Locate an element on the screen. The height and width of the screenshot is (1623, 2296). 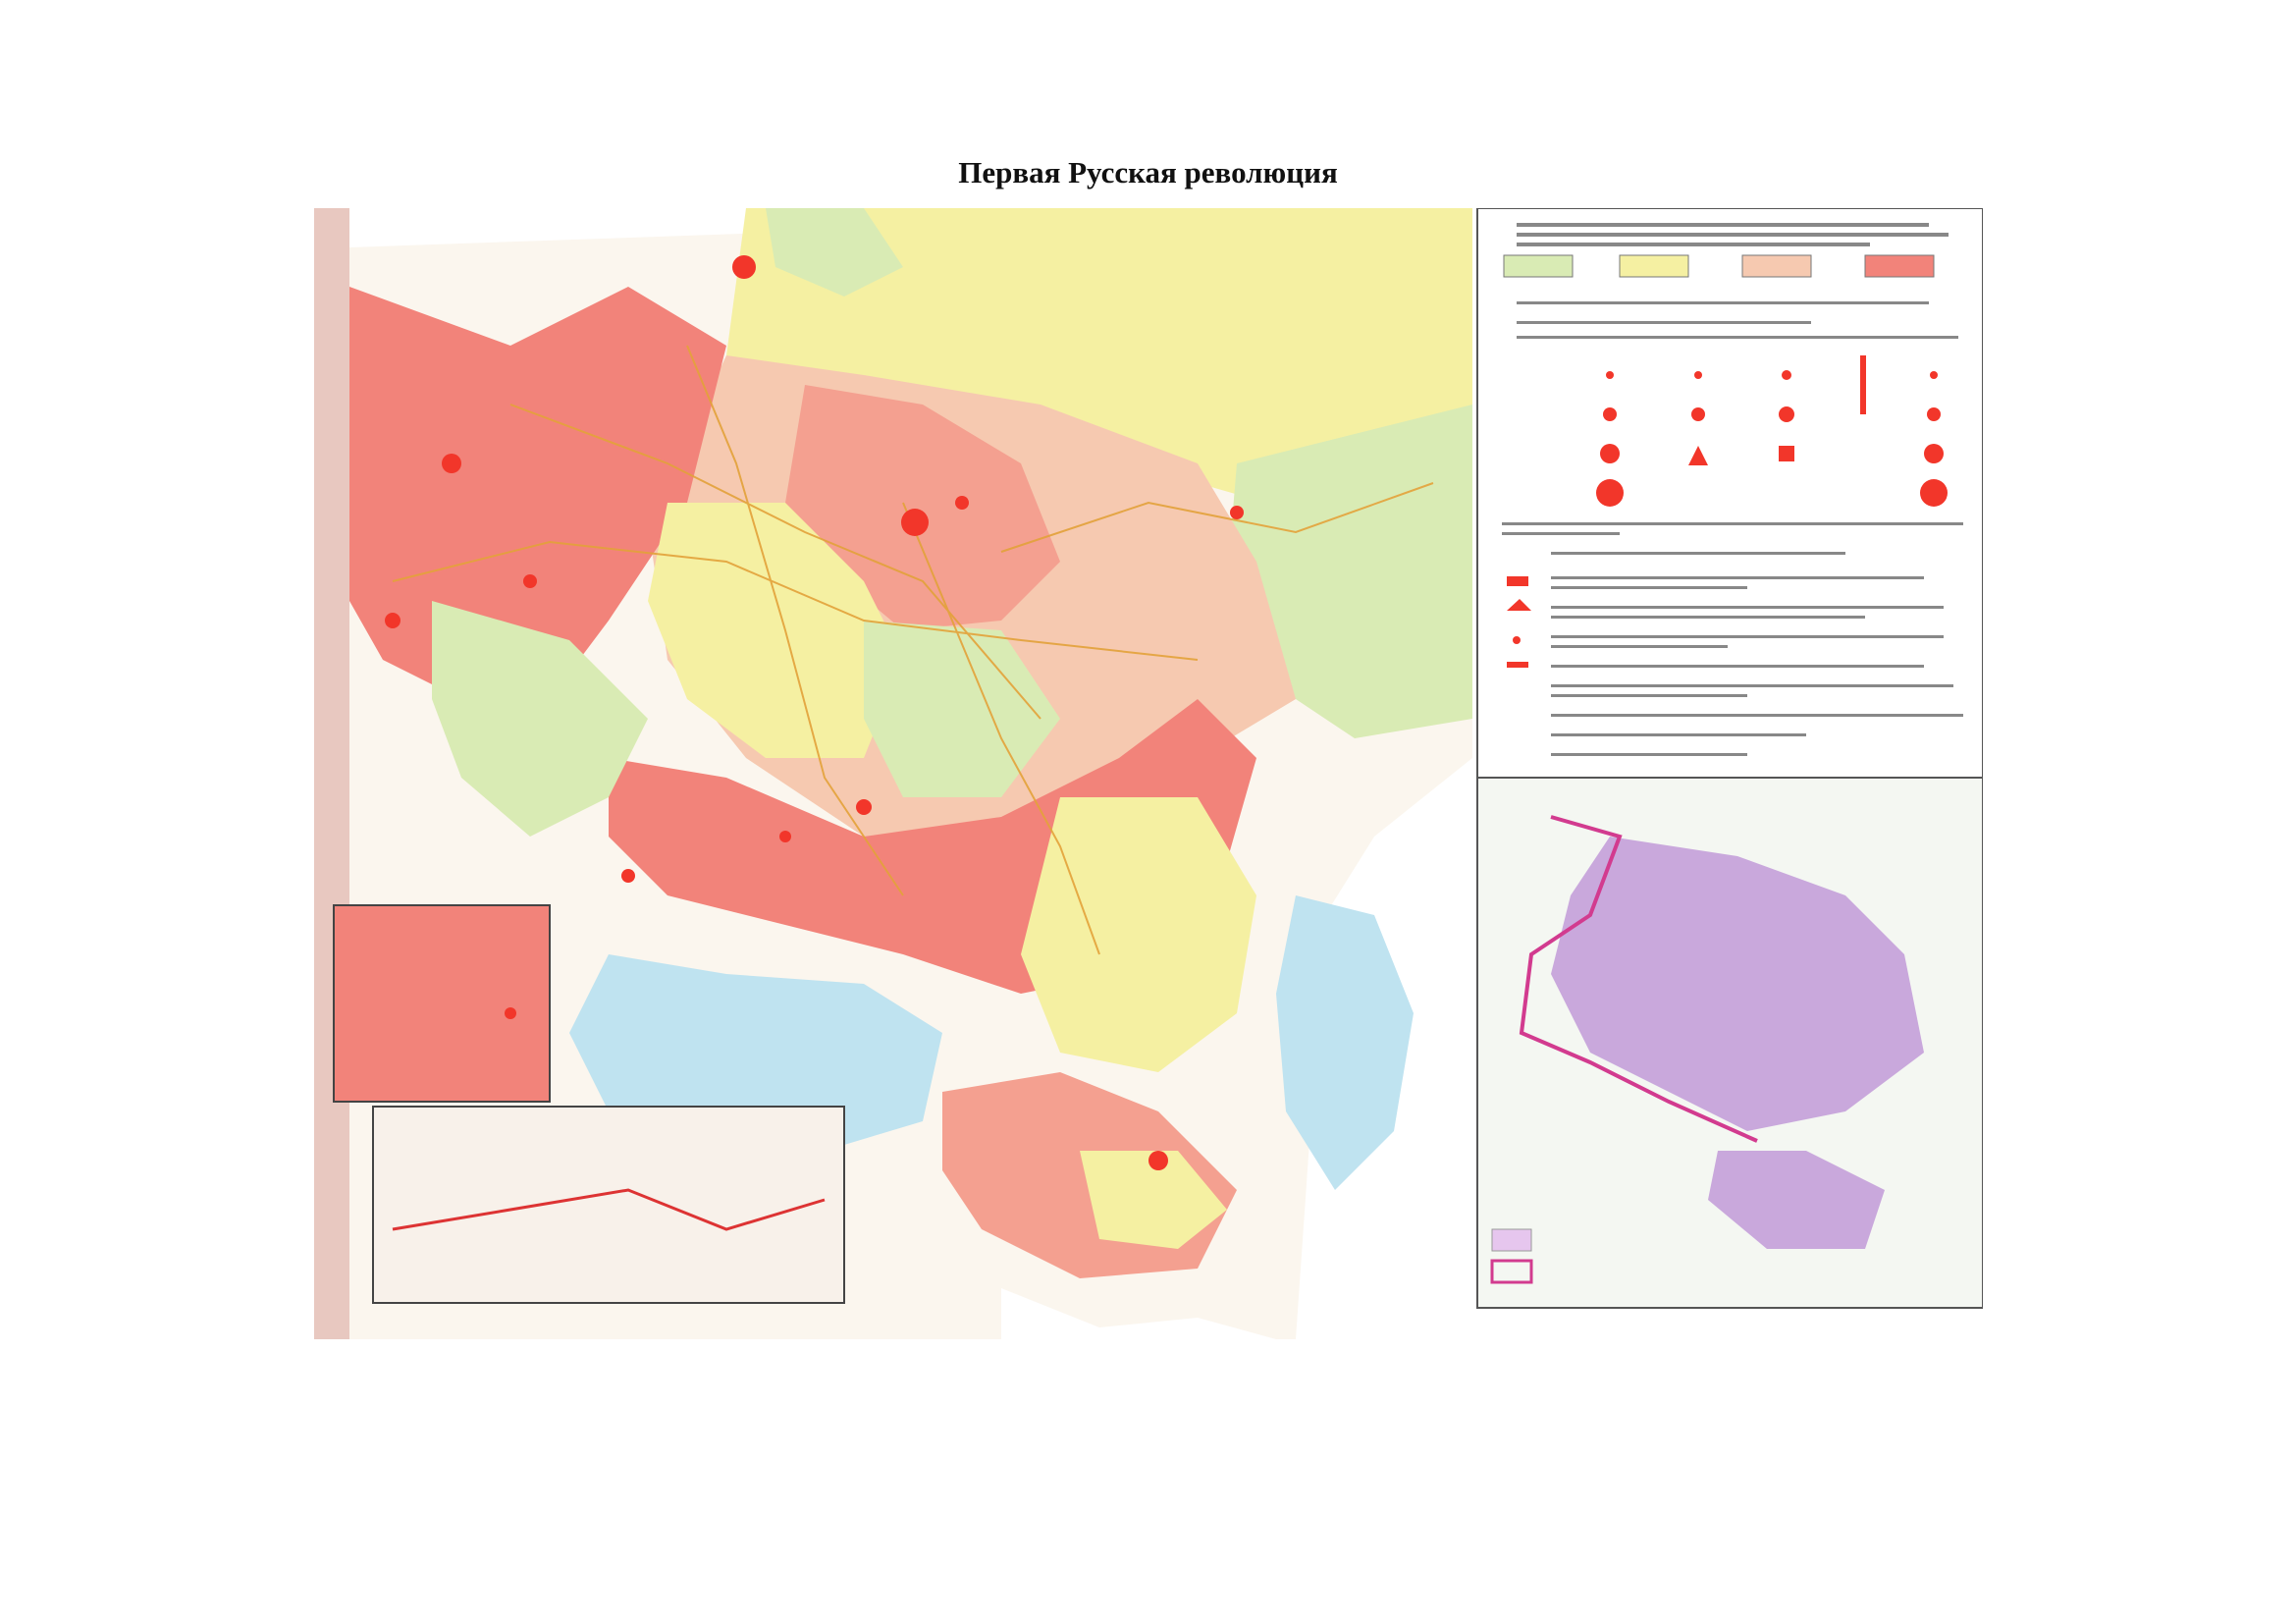
legend-swatch-yellow is located at coordinates (1654, 266).